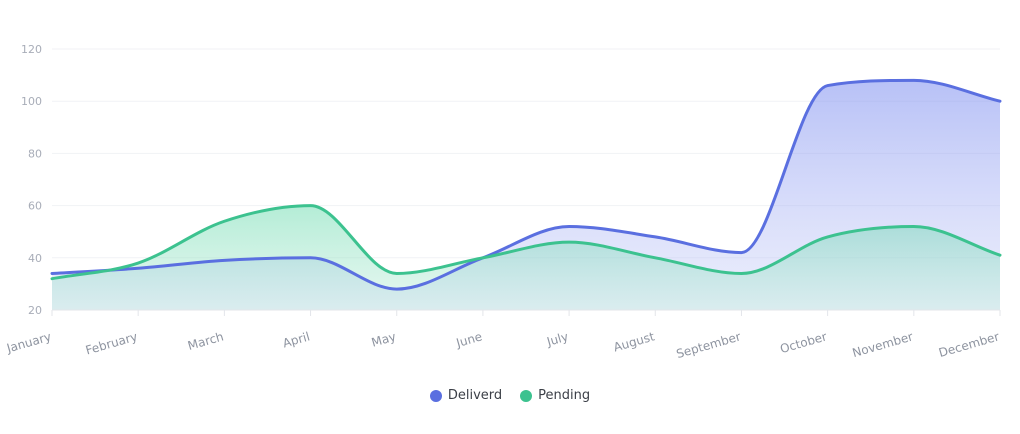 Image resolution: width=1020 pixels, height=434 pixels. I want to click on legend-marker-delivered, so click(435, 395).